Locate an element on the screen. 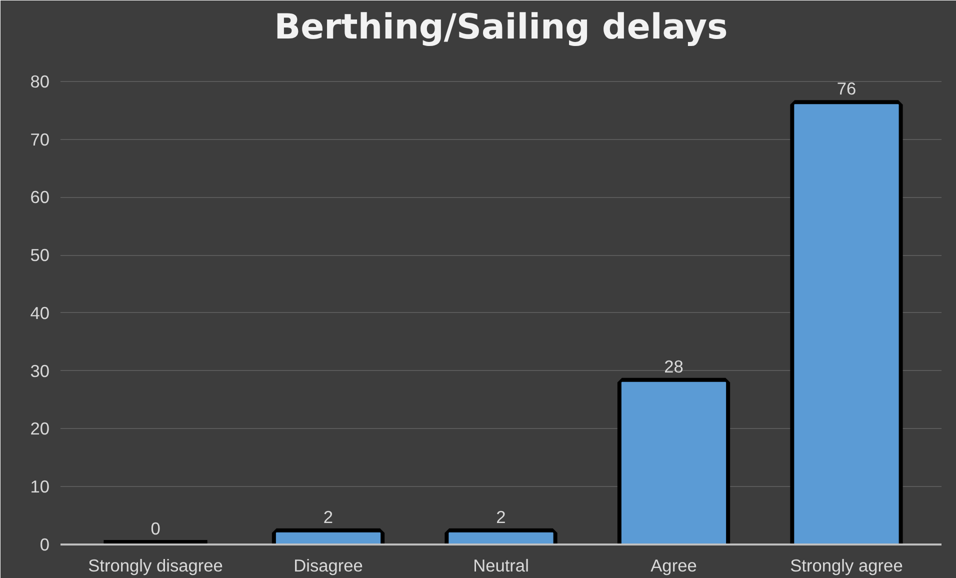  y-tick-label: 80 is located at coordinates (40, 81).